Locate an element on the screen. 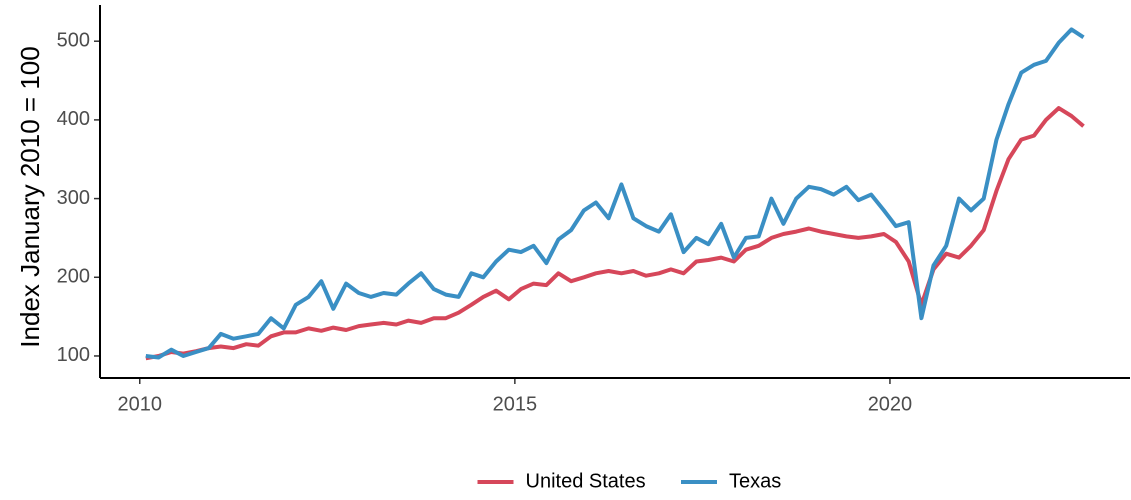  x-tick-label: 2015 is located at coordinates (515, 404).